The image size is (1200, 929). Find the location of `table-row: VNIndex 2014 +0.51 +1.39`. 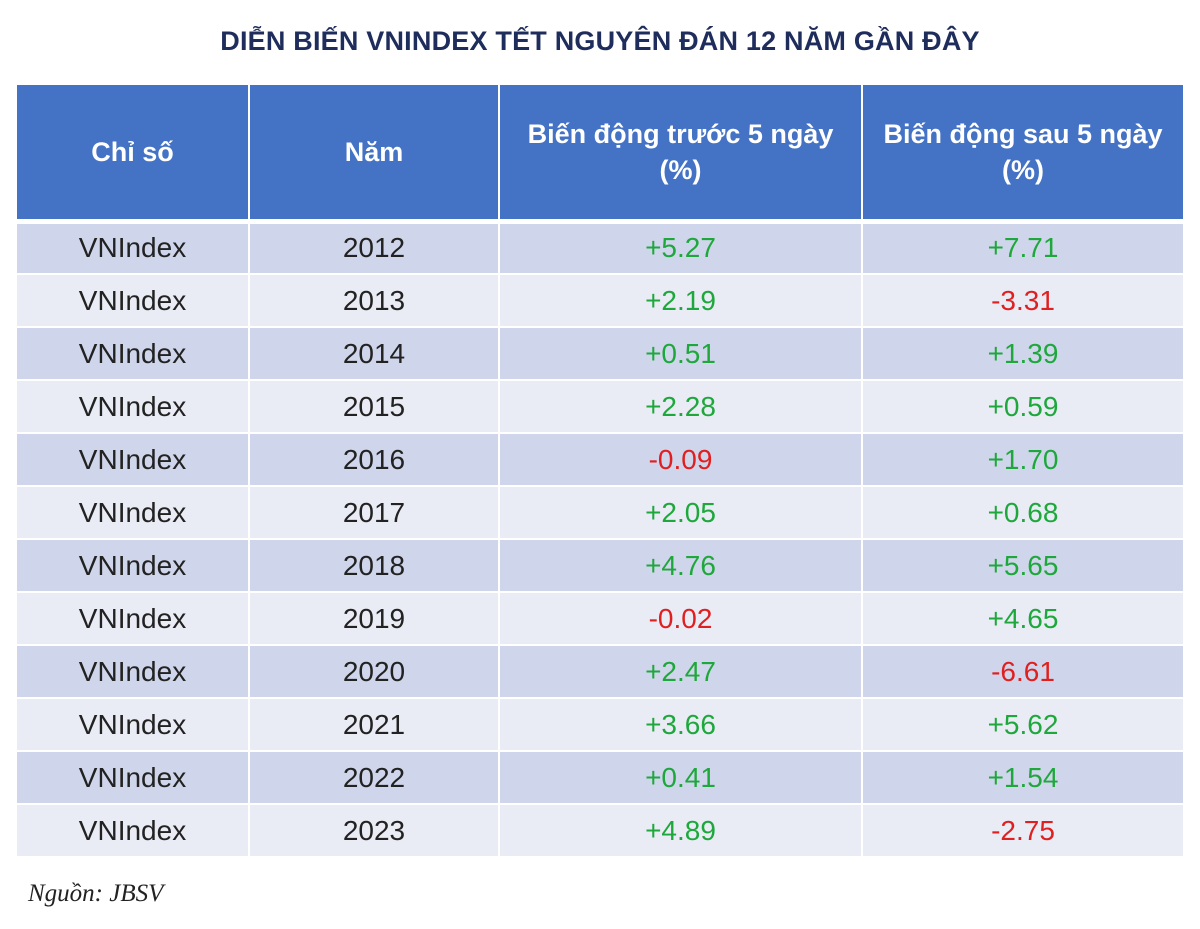

table-row: VNIndex 2014 +0.51 +1.39 is located at coordinates (600, 354).